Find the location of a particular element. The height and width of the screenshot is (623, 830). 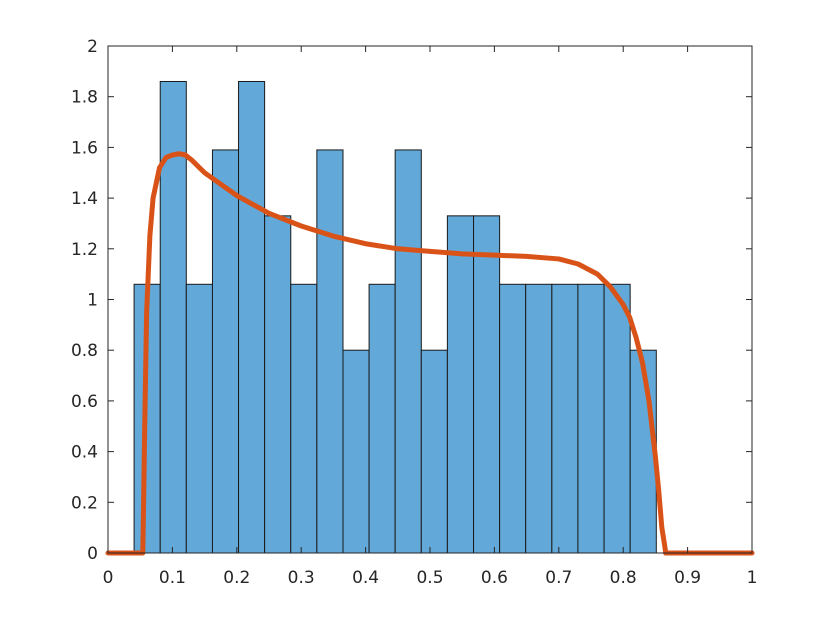

y-tick-label: 0.6 is located at coordinates (84, 402).